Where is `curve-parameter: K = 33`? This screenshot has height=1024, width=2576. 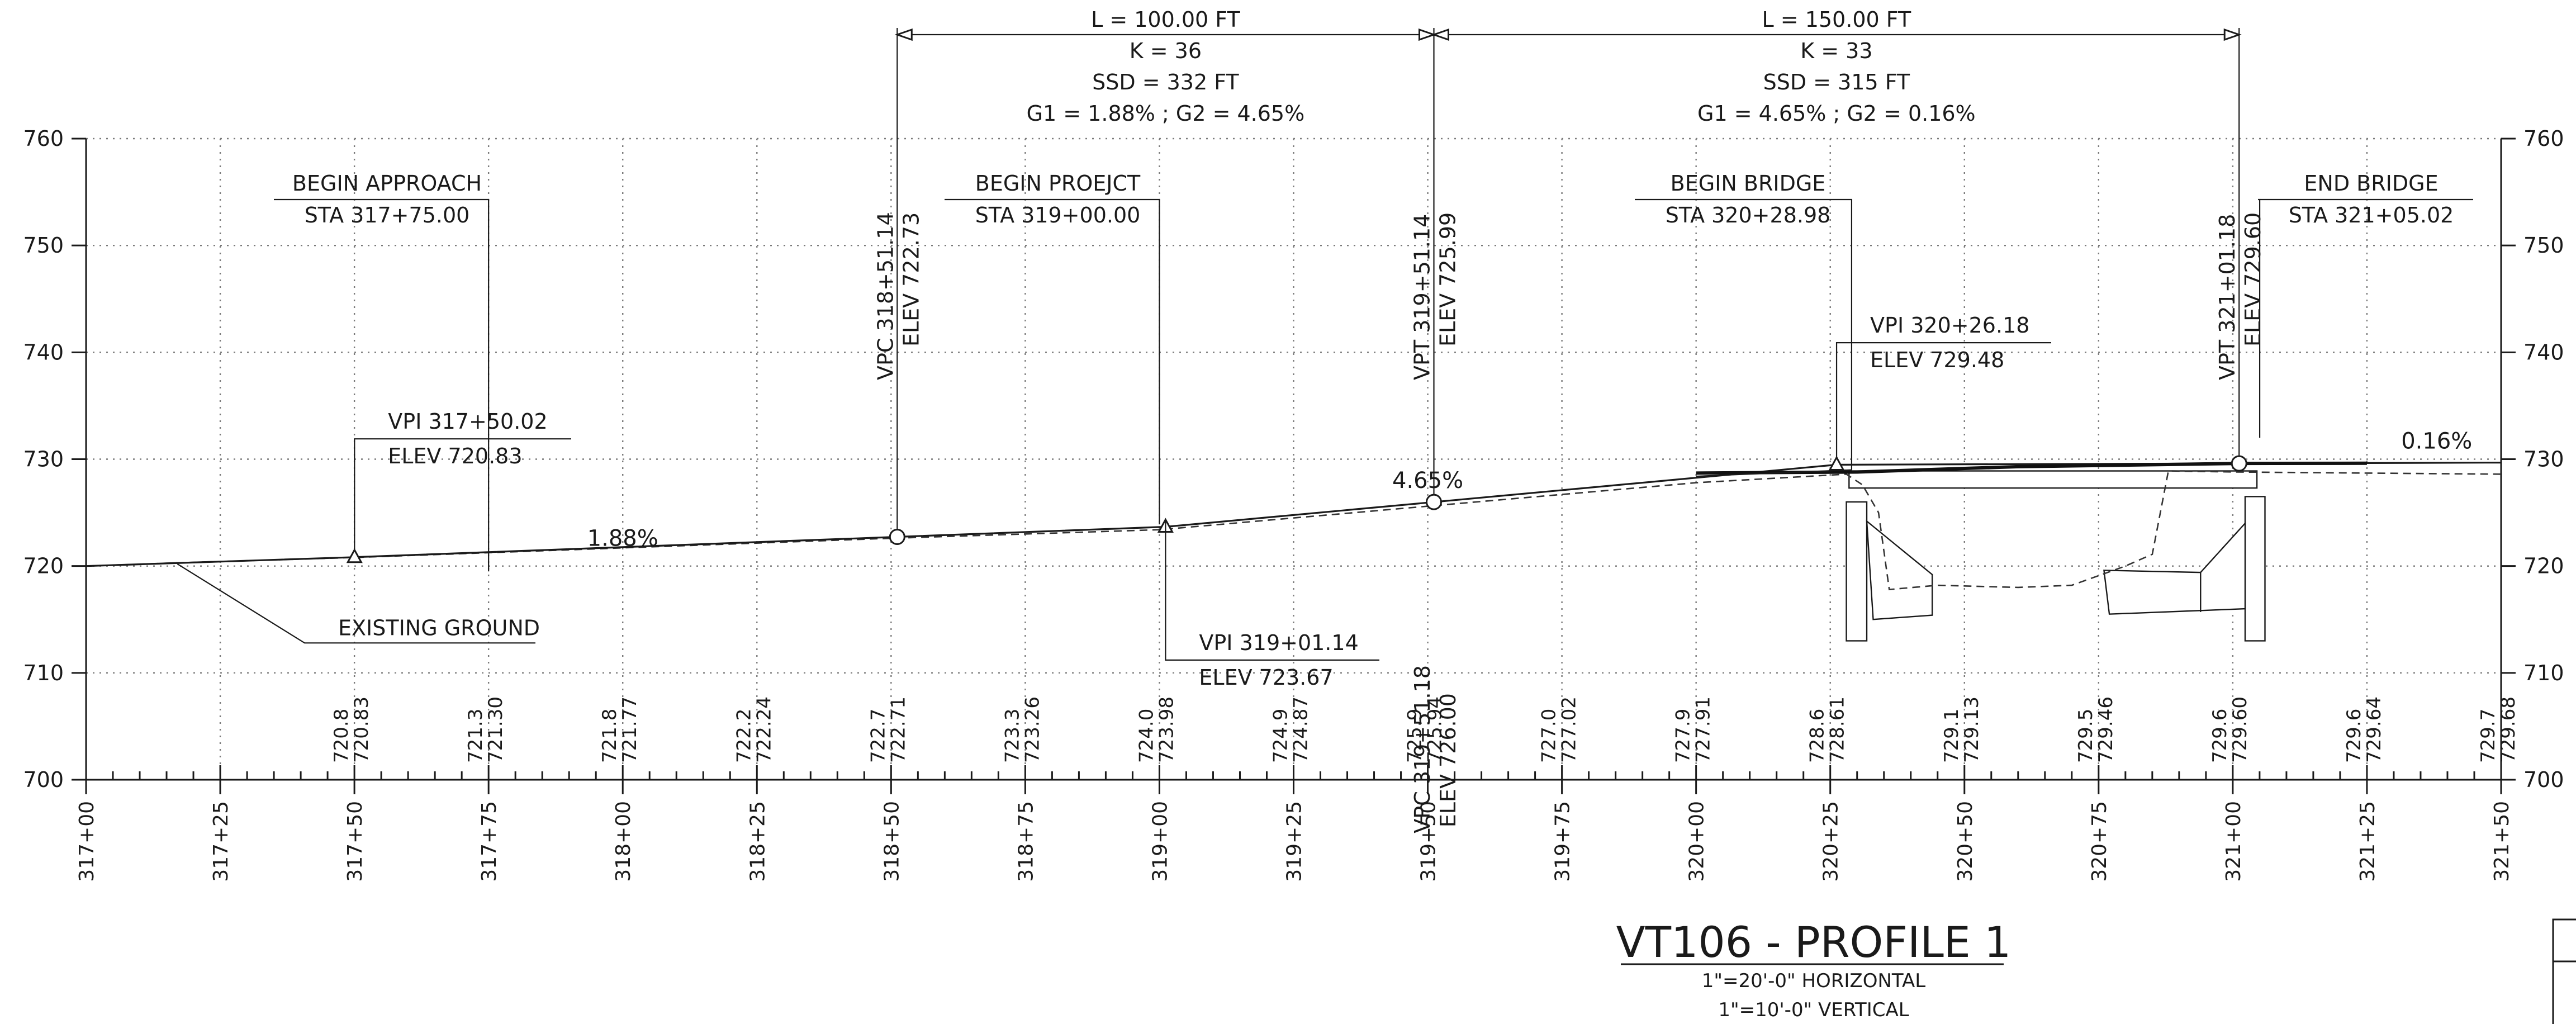 curve-parameter: K = 33 is located at coordinates (1836, 51).